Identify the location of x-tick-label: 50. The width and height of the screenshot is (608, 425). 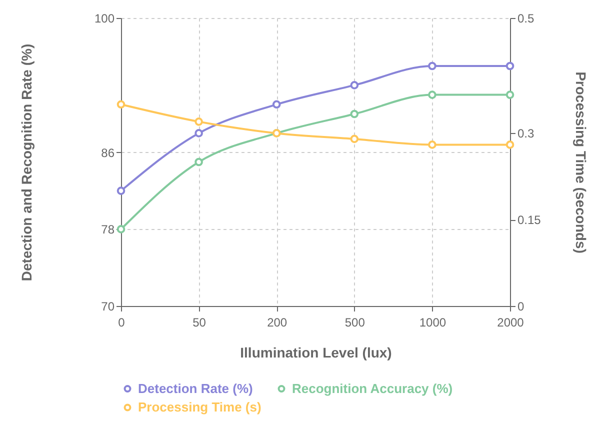
(199, 323).